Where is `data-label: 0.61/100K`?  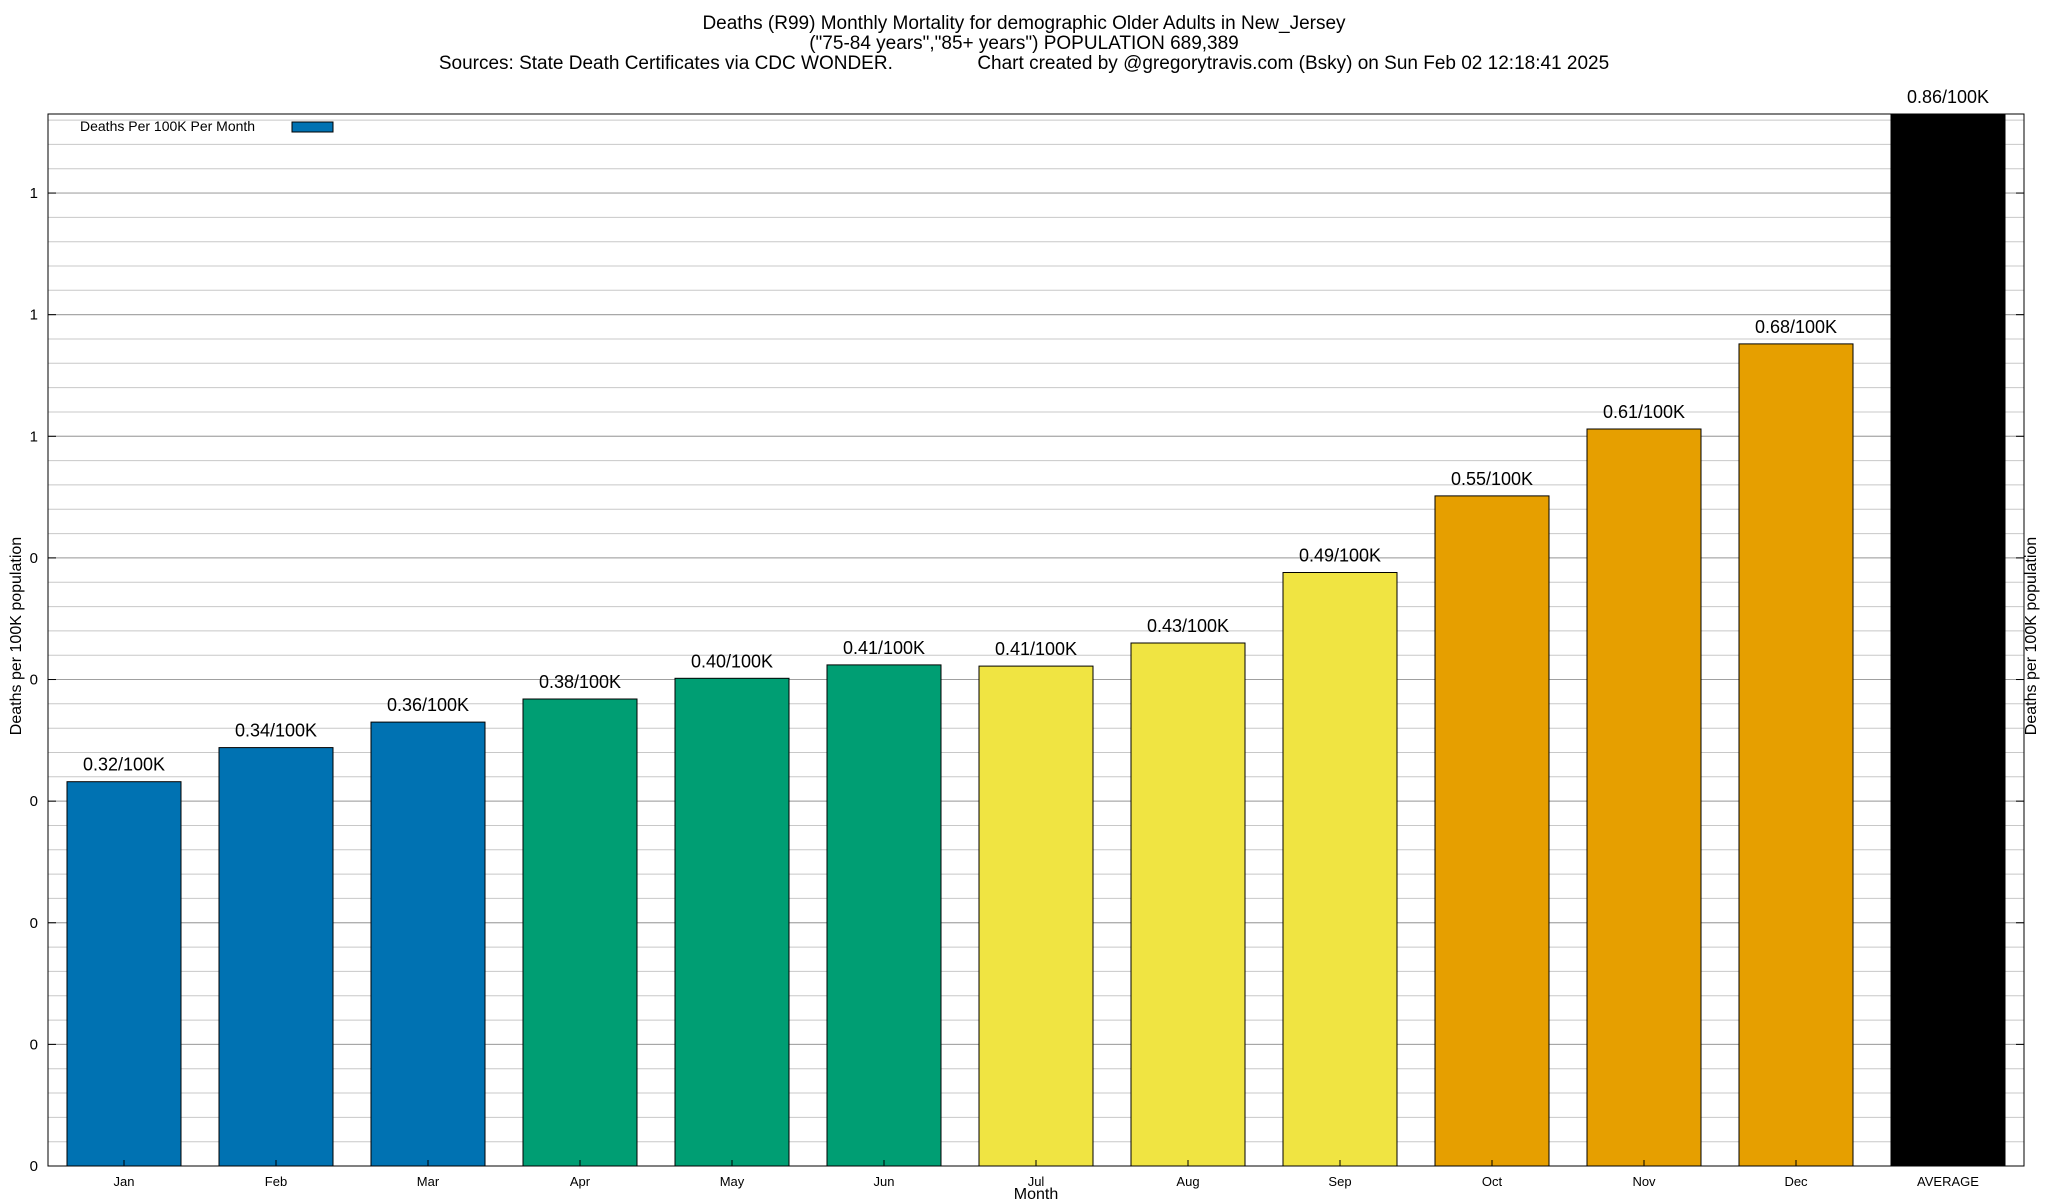 data-label: 0.61/100K is located at coordinates (1644, 412).